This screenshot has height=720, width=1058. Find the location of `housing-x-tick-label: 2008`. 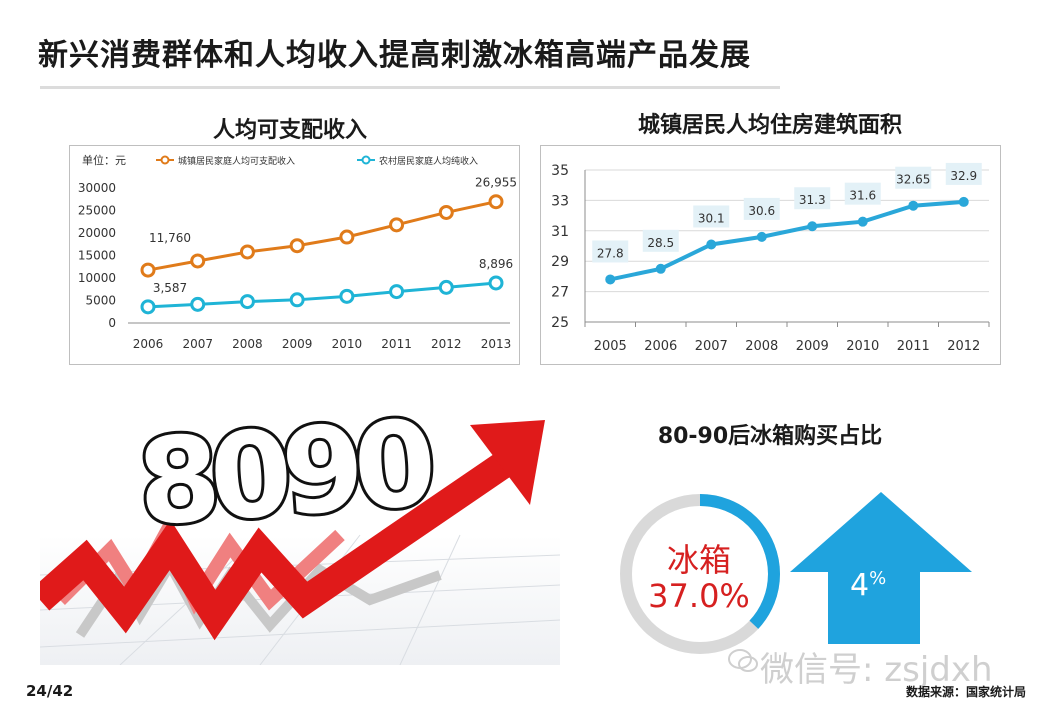

housing-x-tick-label: 2008 is located at coordinates (761, 346).